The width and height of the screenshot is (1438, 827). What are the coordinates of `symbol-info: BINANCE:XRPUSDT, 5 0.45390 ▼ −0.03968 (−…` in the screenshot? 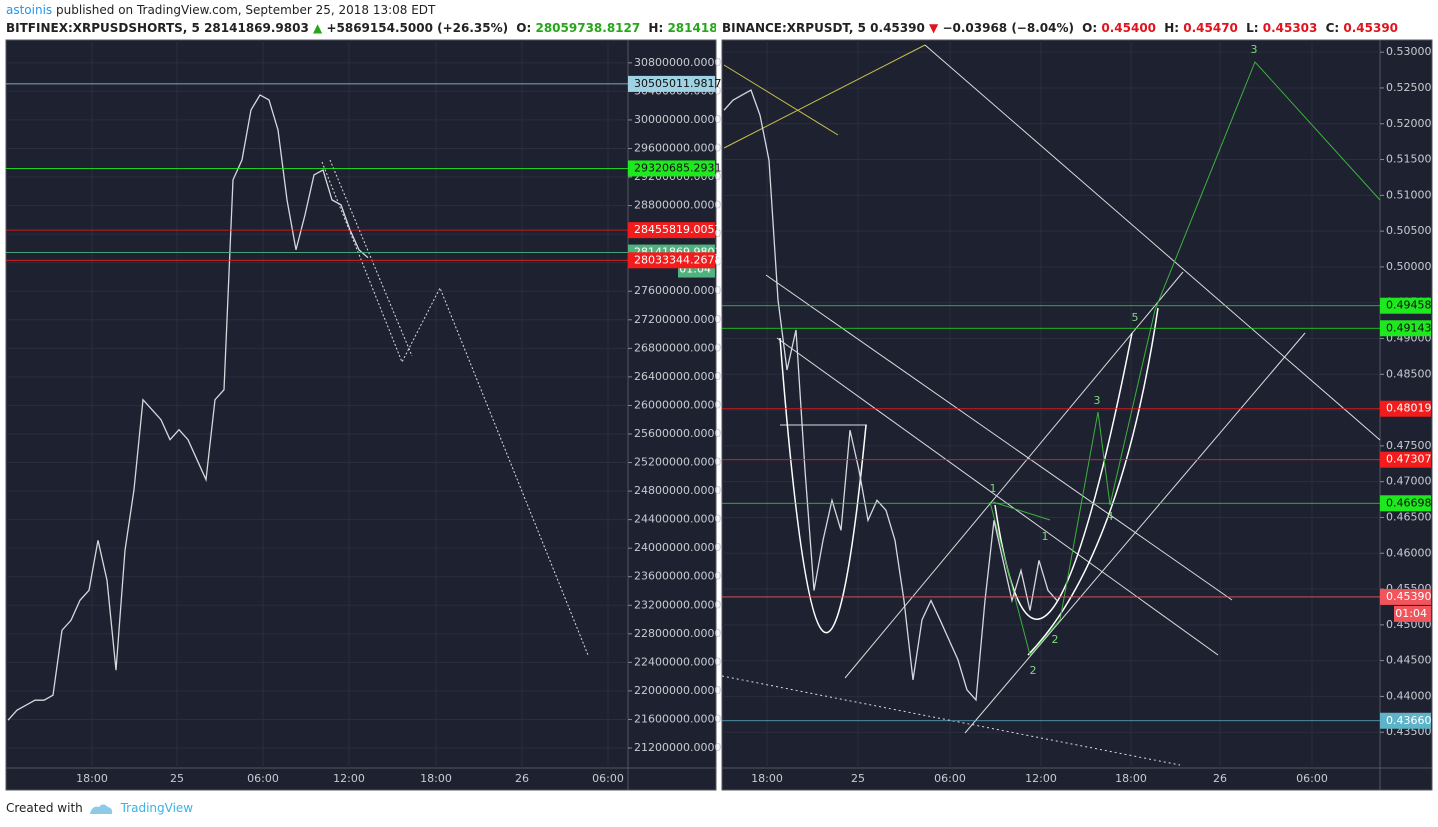 It's located at (1077, 28).